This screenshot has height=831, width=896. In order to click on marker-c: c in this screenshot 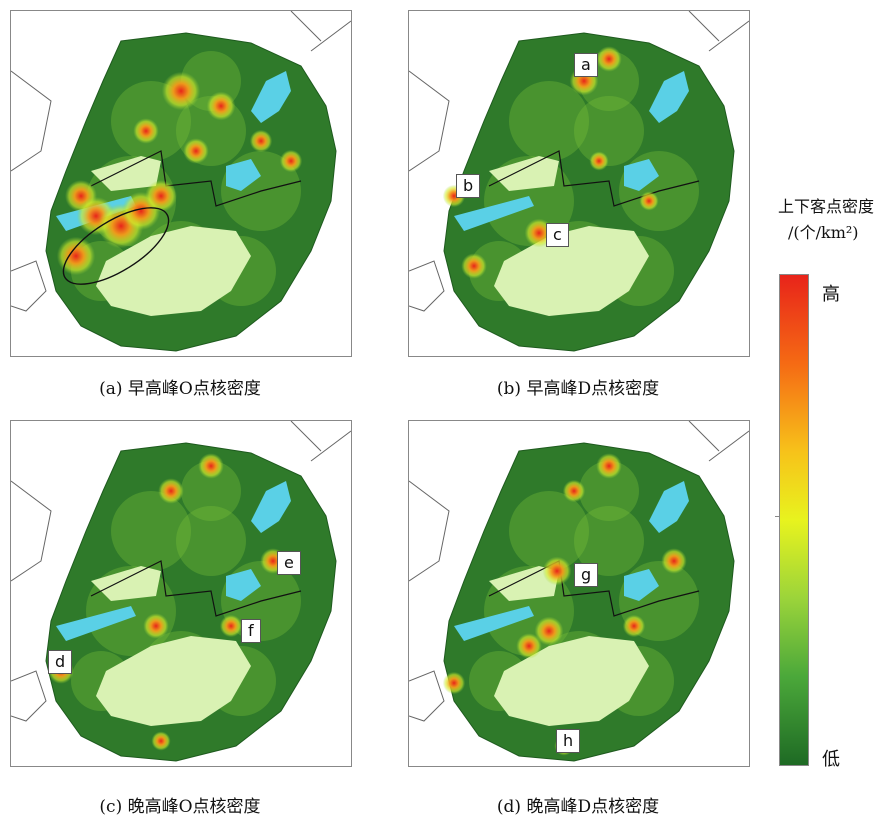, I will do `click(557, 235)`.